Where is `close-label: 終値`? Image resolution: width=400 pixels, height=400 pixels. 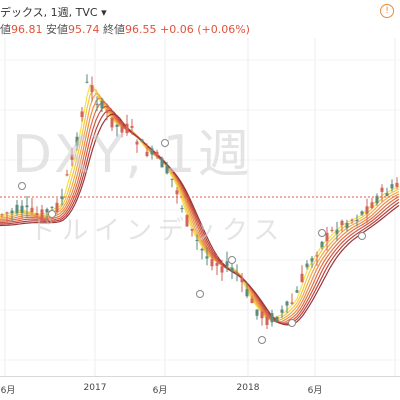
close-label: 終値 is located at coordinates (114, 29).